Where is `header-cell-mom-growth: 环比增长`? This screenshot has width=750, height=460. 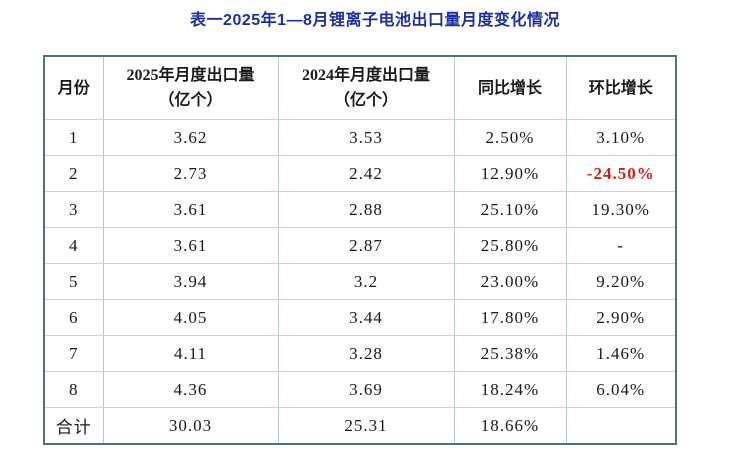
header-cell-mom-growth: 环比增长 is located at coordinates (621, 87).